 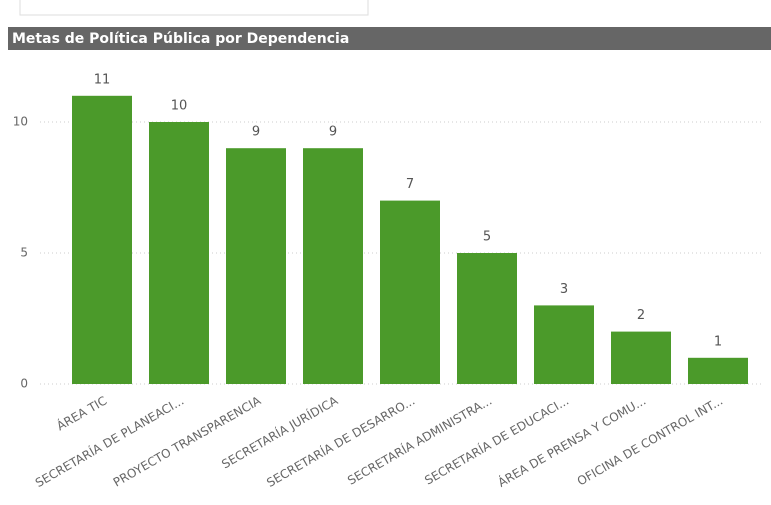 What do you see at coordinates (194, 8) in the screenshot?
I see `search-box` at bounding box center [194, 8].